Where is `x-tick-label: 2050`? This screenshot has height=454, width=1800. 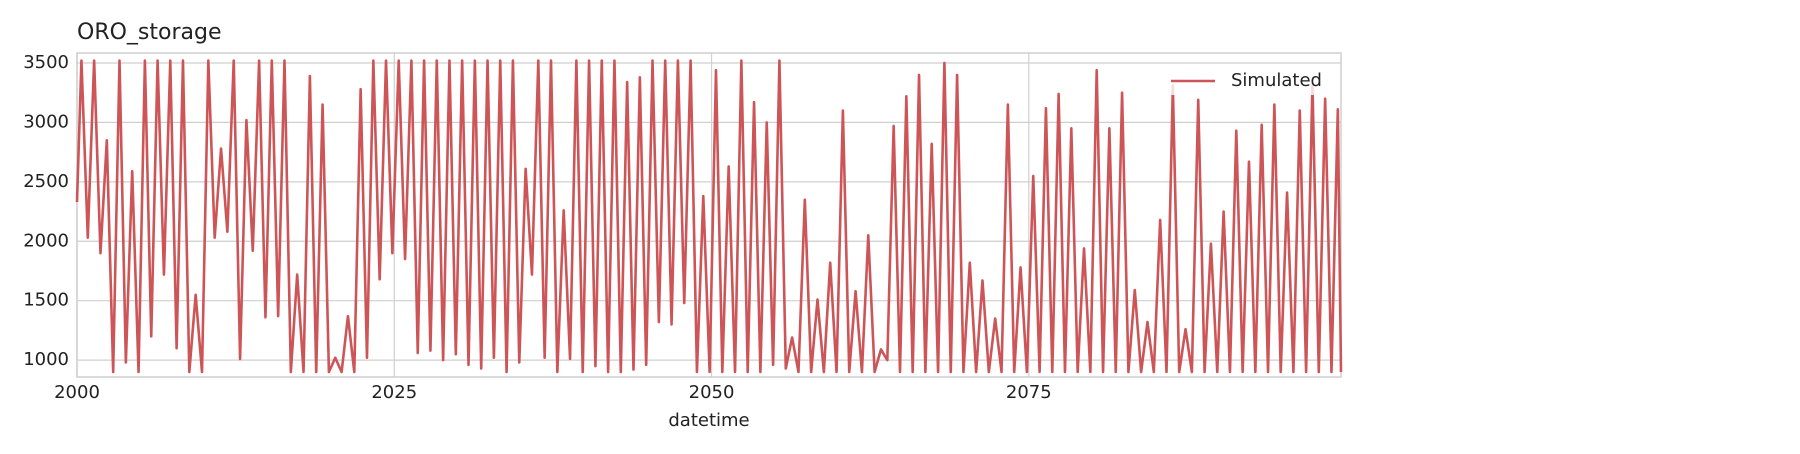 x-tick-label: 2050 is located at coordinates (712, 392).